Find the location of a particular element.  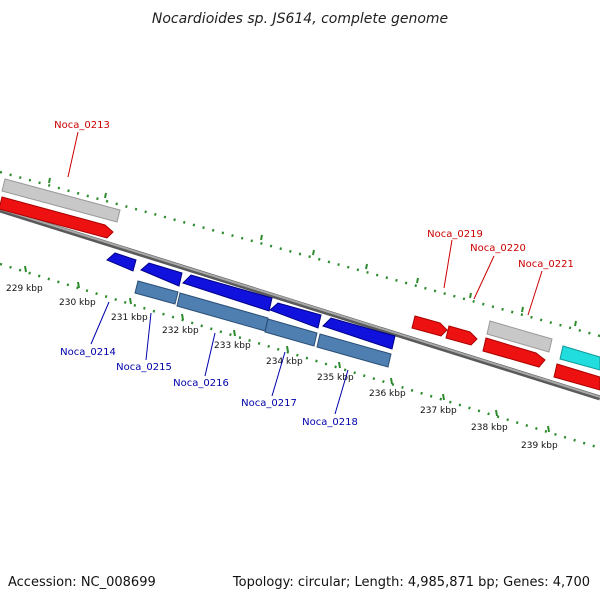

gene-label-noca-0218: Noca_0218 is located at coordinates (330, 422).